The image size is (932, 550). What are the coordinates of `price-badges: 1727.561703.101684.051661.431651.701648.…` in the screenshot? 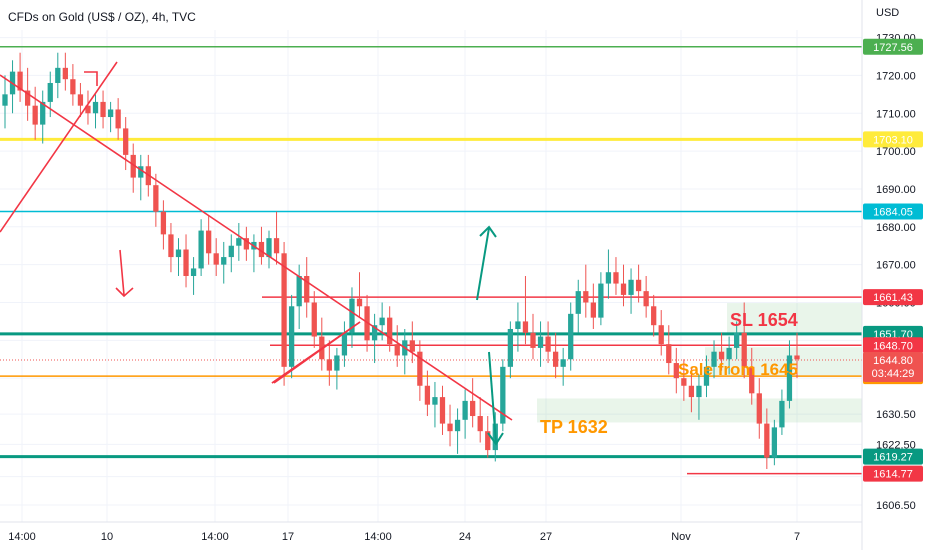 It's located at (893, 260).